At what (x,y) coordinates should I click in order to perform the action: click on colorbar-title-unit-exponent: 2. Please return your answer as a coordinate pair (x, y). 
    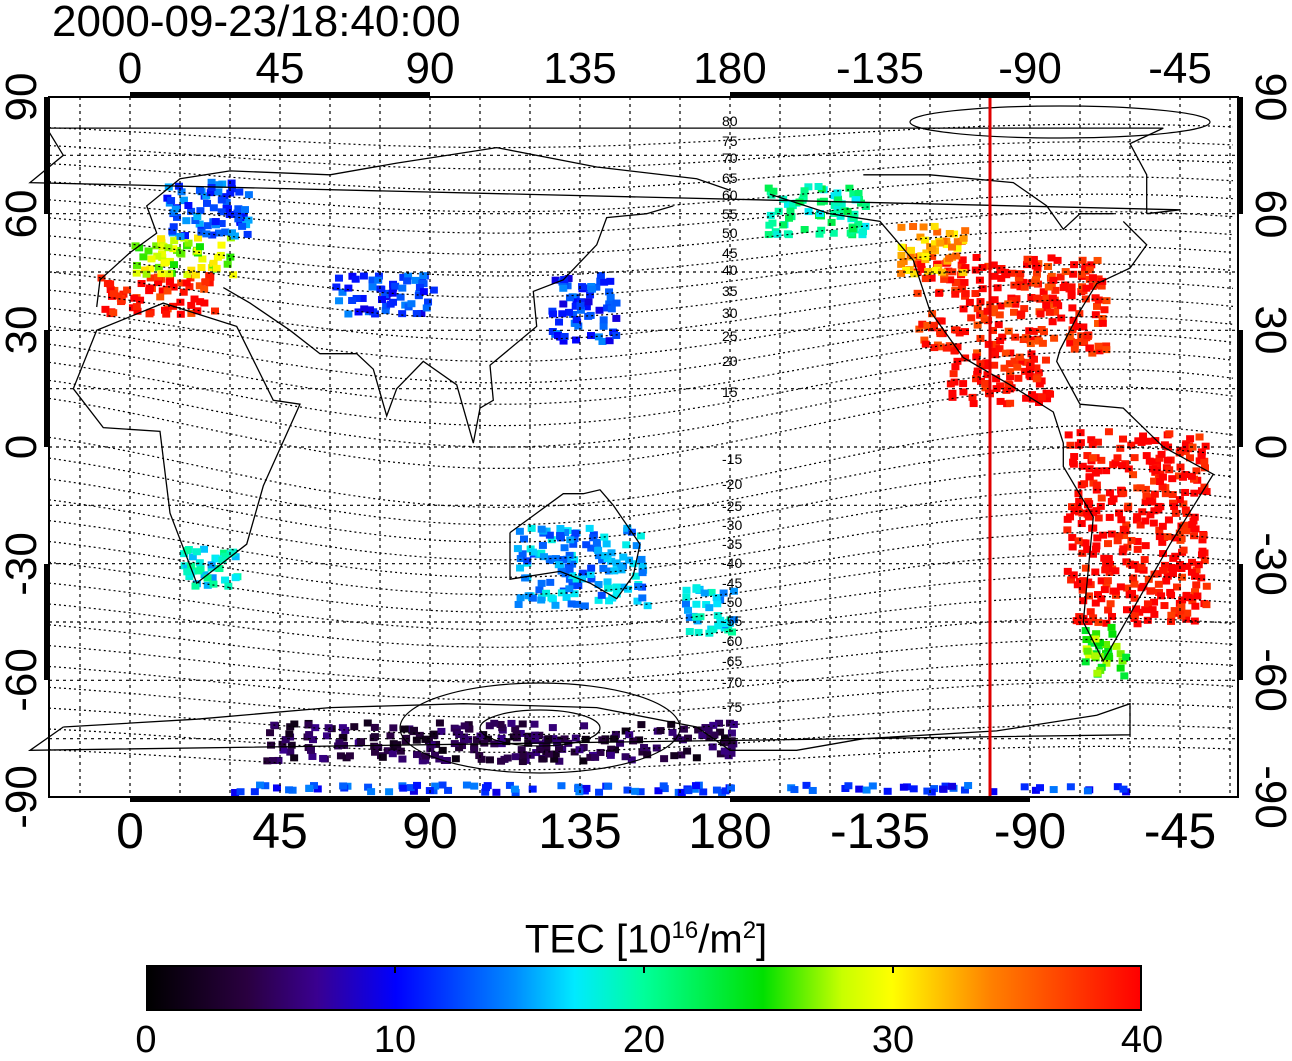
    Looking at the image, I should click on (749, 930).